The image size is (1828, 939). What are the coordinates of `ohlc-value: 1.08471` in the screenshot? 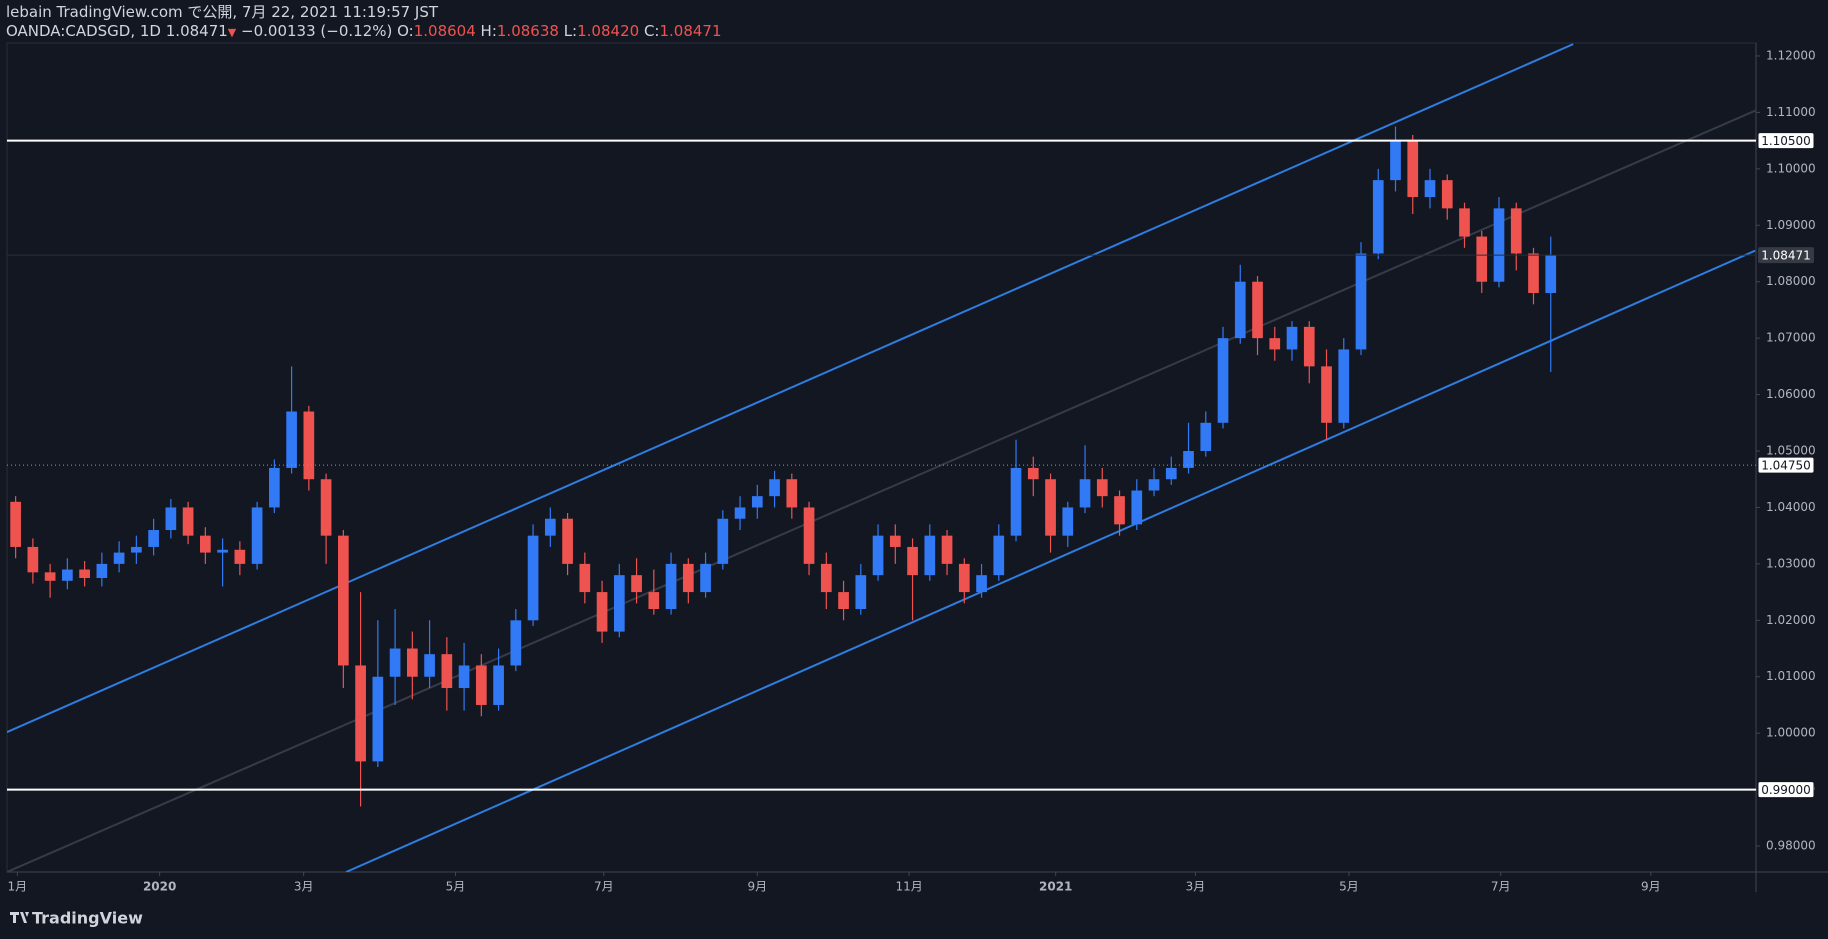 It's located at (690, 31).